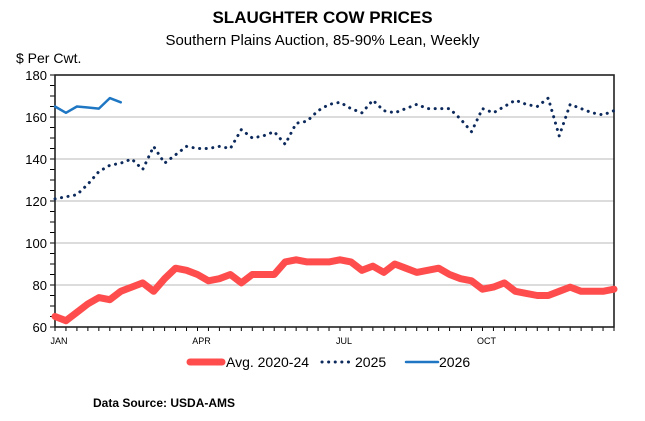 Image resolution: width=645 pixels, height=421 pixels. What do you see at coordinates (370, 362) in the screenshot?
I see `legend-label: 2025` at bounding box center [370, 362].